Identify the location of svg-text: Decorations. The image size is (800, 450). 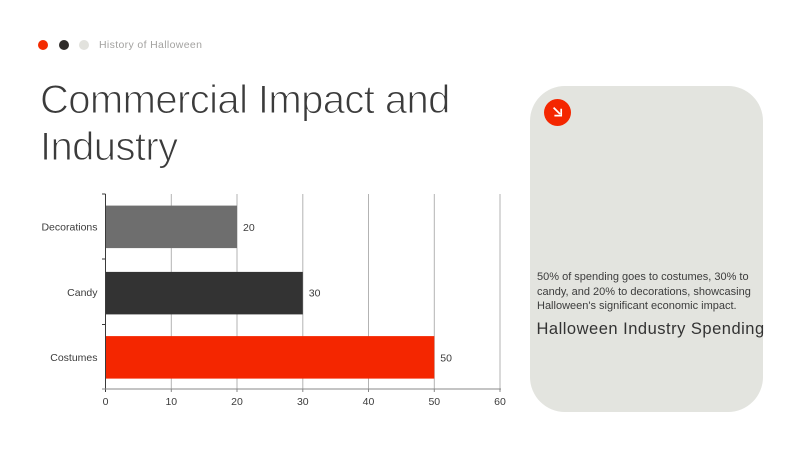
(69, 228).